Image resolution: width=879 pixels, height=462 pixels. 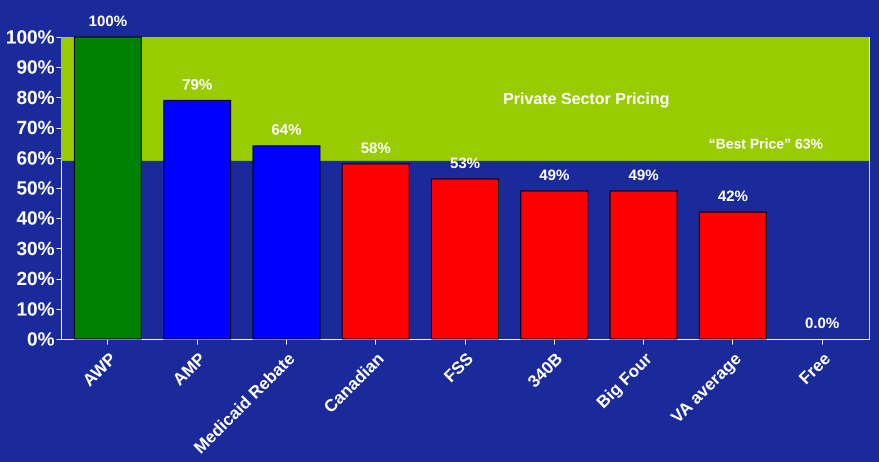 What do you see at coordinates (766, 143) in the screenshot?
I see `annotation: “Best Price” 63%` at bounding box center [766, 143].